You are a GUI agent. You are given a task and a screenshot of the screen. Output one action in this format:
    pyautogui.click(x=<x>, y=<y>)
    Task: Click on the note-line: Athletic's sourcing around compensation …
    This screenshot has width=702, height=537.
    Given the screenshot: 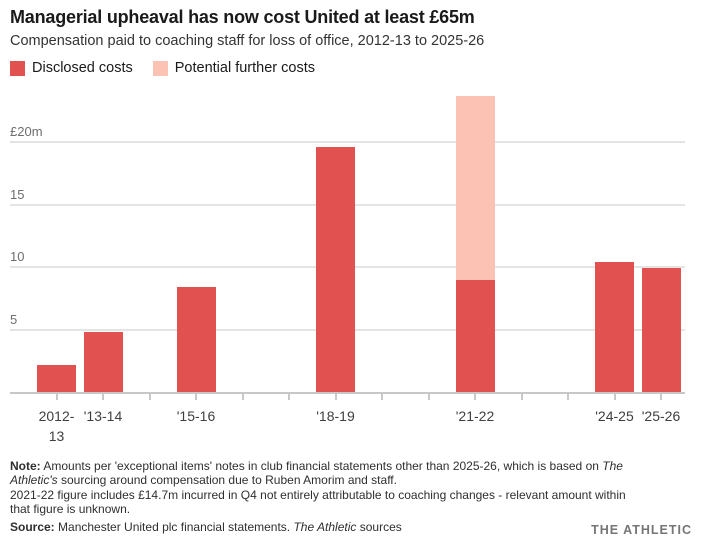 What is the action you would take?
    pyautogui.click(x=330, y=480)
    